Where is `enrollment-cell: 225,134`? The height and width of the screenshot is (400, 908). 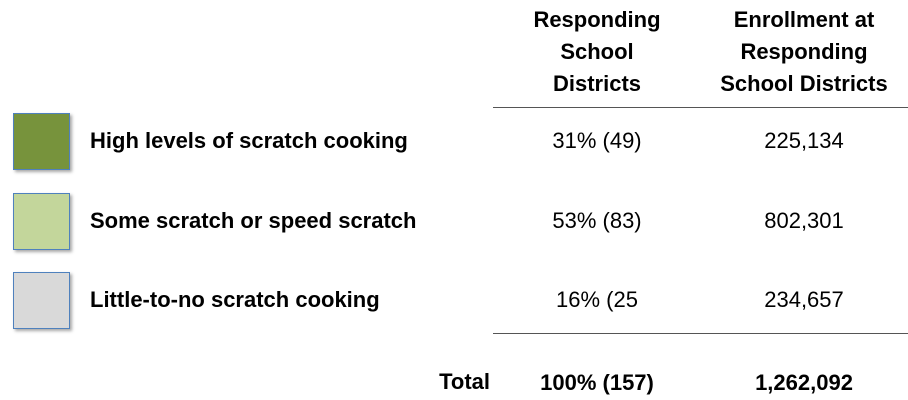
enrollment-cell: 225,134 is located at coordinates (804, 140).